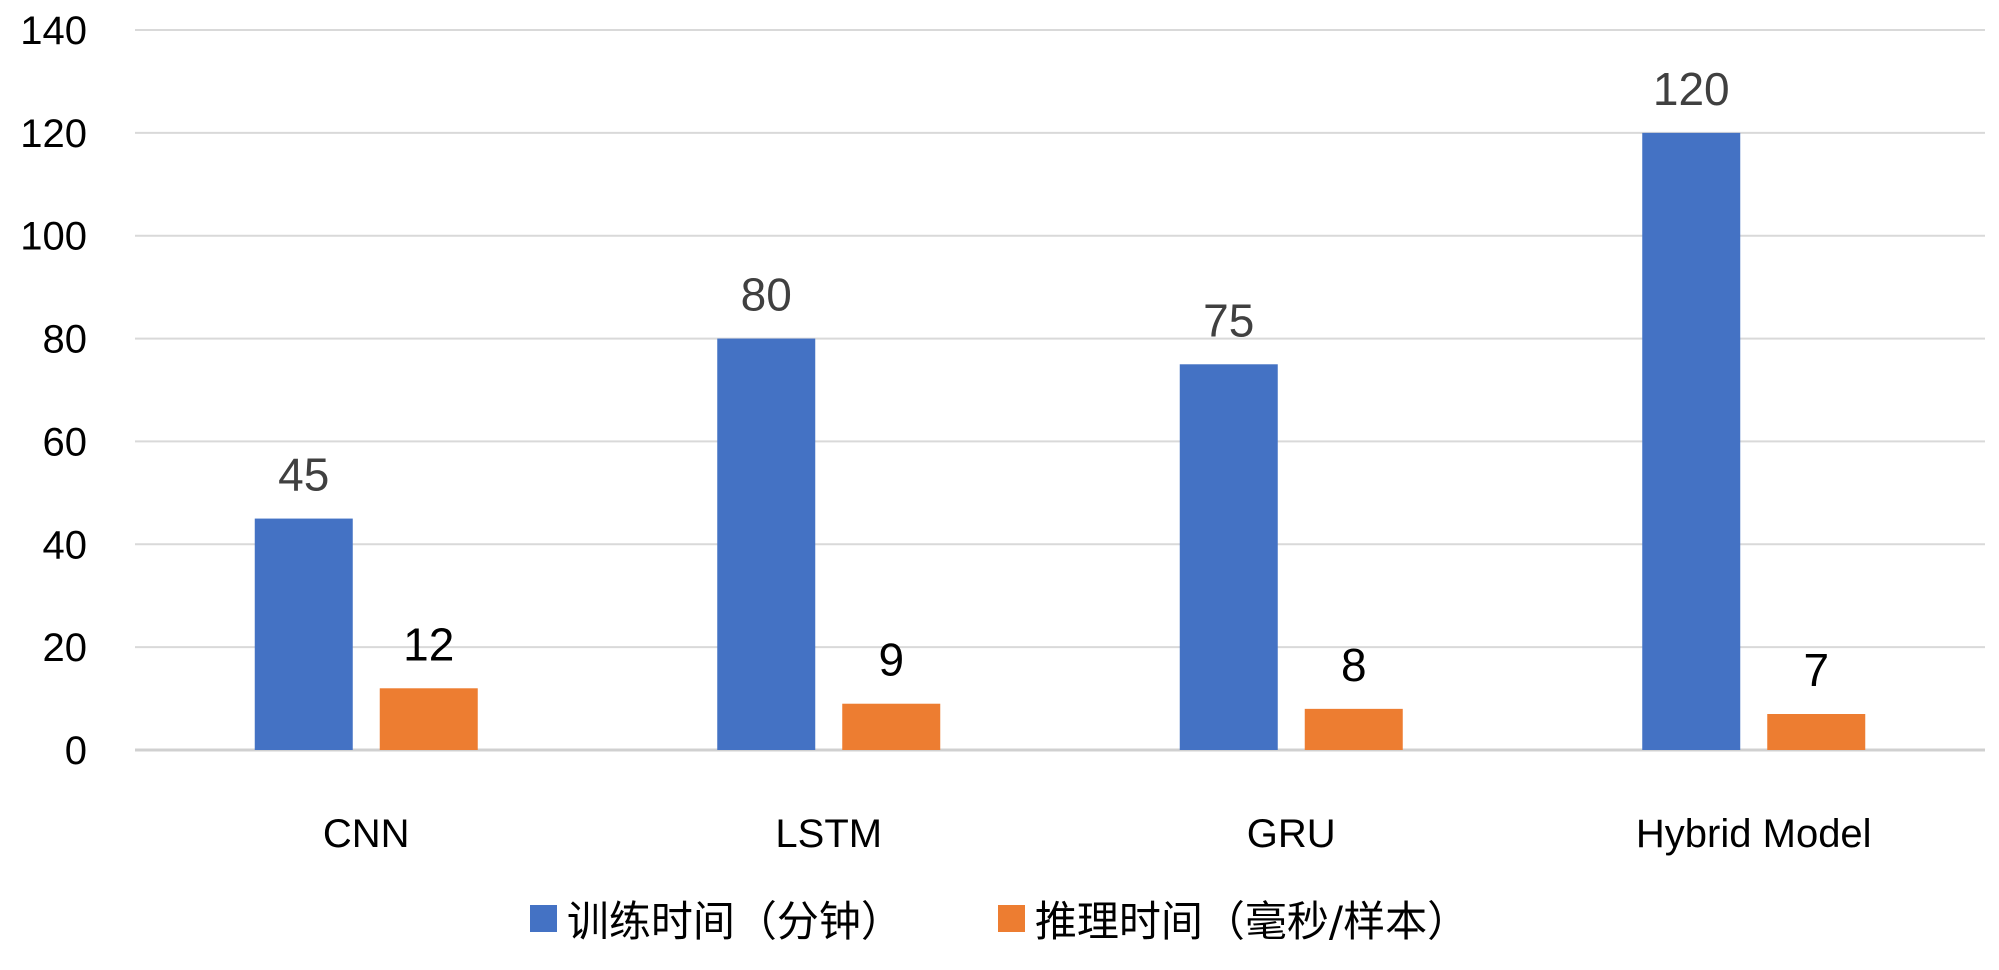 The height and width of the screenshot is (970, 1999). I want to click on data-label-series-2: 8, so click(1354, 665).